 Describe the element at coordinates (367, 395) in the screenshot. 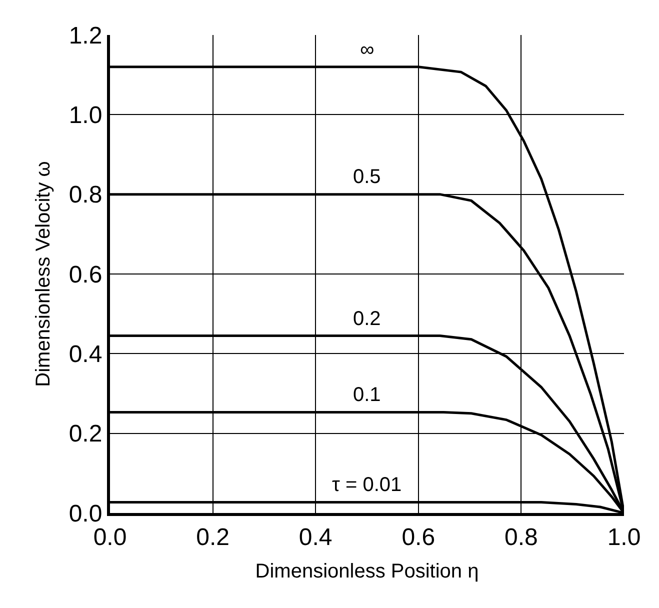

I see `series-label: 0.1` at that location.